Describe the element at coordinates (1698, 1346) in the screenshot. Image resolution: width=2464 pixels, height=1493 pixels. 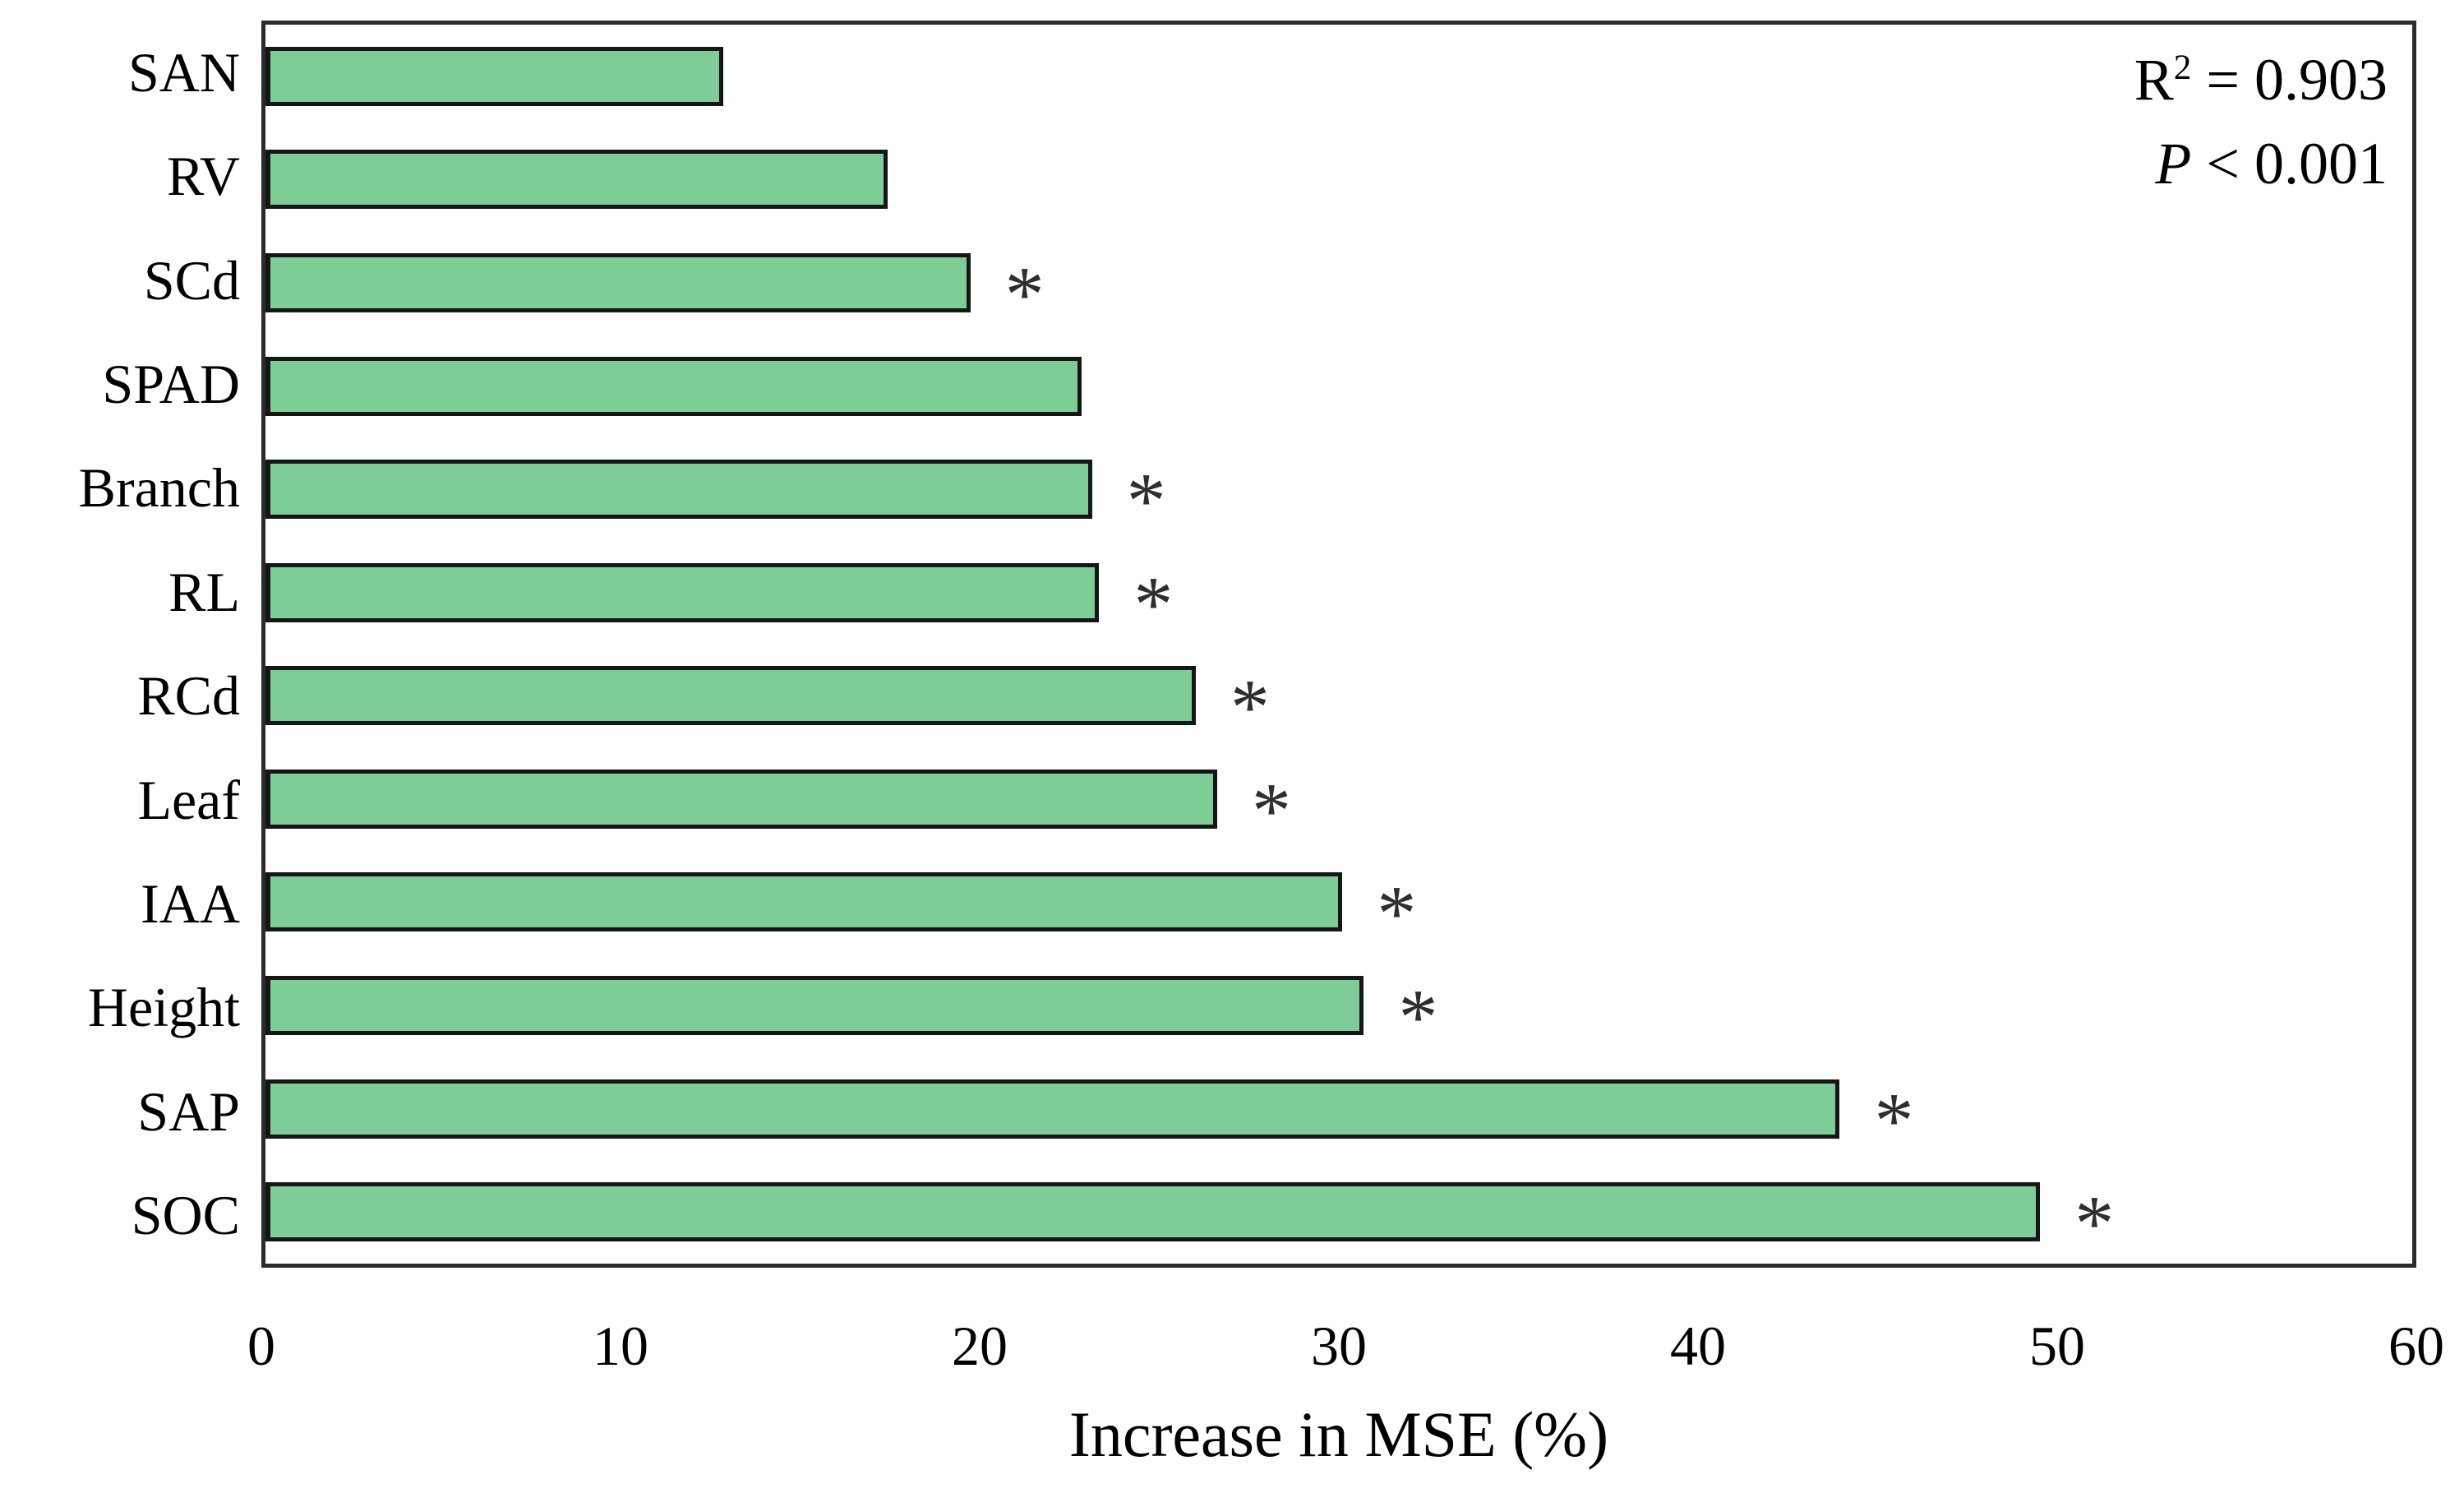
I see `x-axis-tick-label: 40` at that location.